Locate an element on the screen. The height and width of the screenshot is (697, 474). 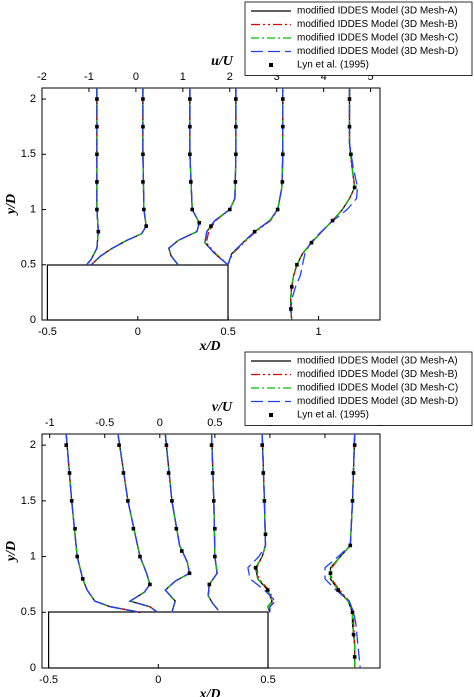
legend-label: modified IDDES Model (3D Mesh-C) is located at coordinates (377, 38).